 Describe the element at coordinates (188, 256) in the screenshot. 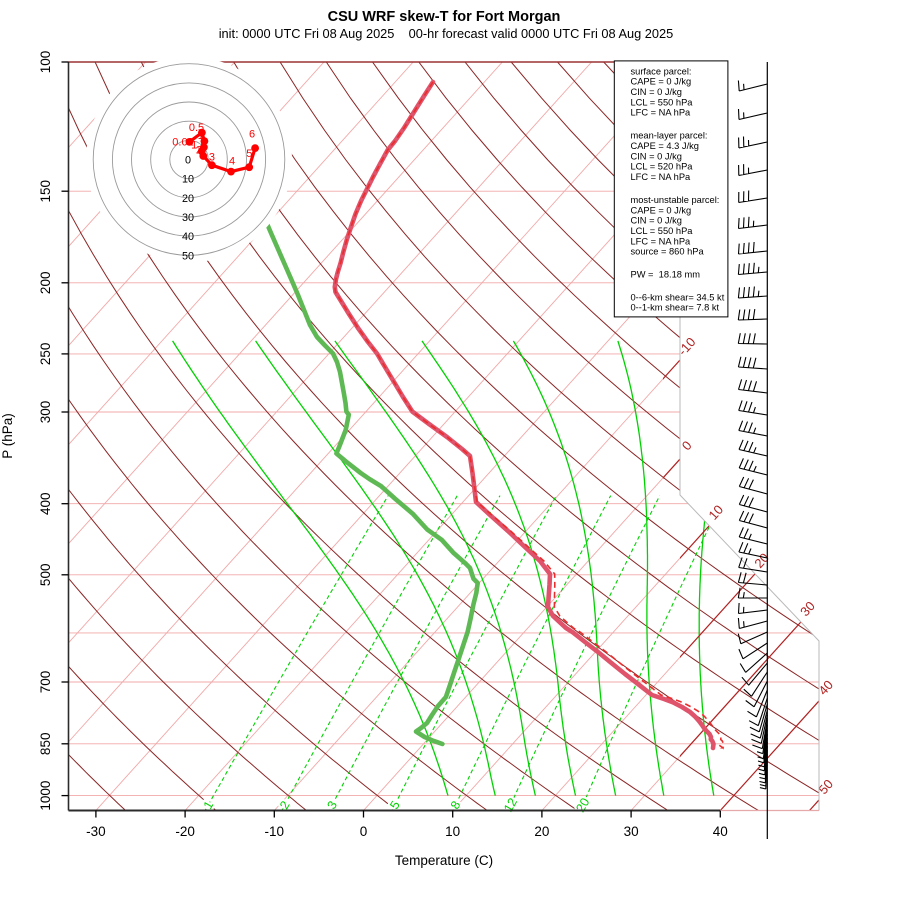

I see `svg-text: 50` at that location.